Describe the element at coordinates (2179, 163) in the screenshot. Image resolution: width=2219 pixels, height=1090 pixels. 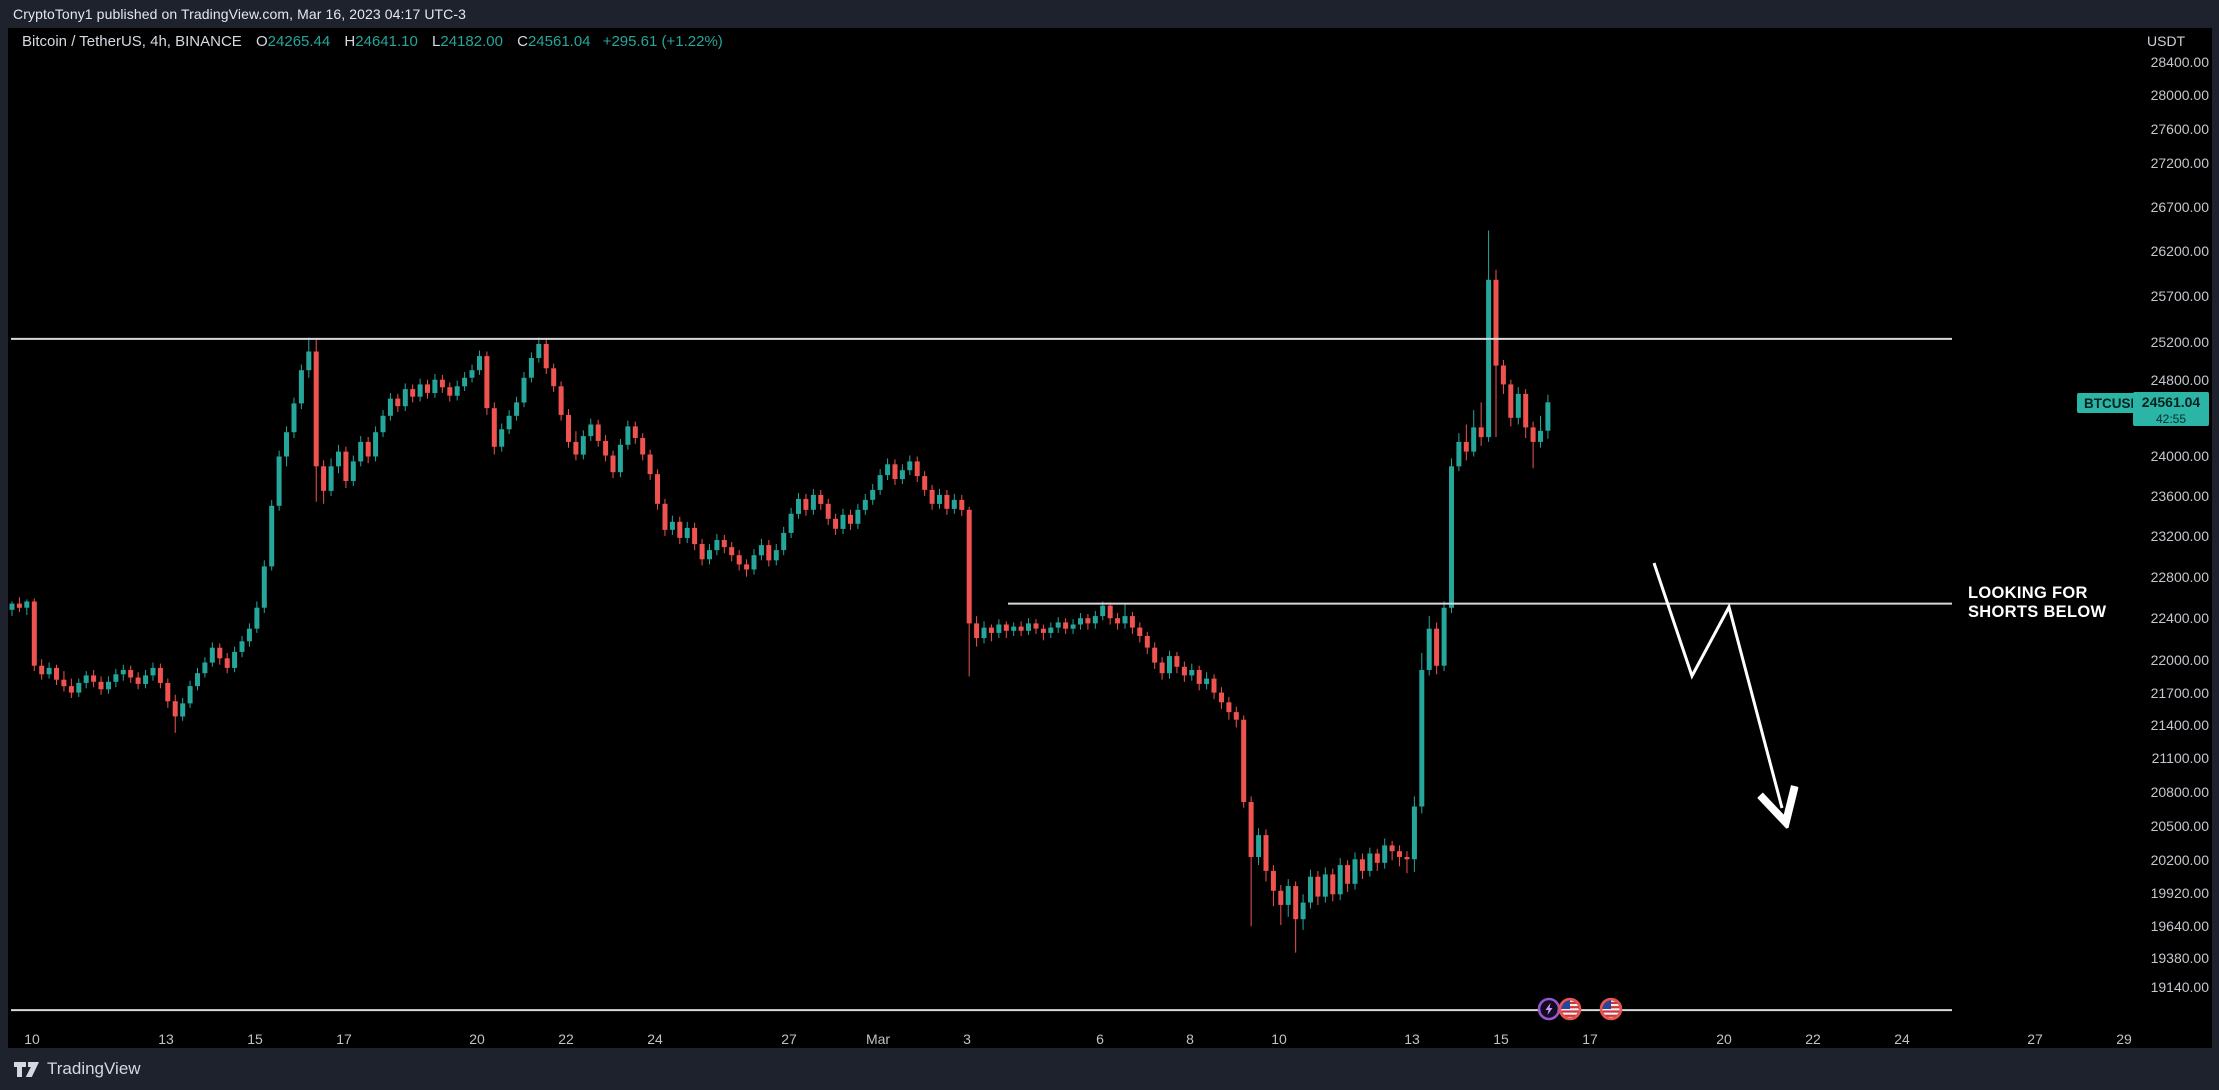
I see `price-tick-label: 27200.00` at that location.